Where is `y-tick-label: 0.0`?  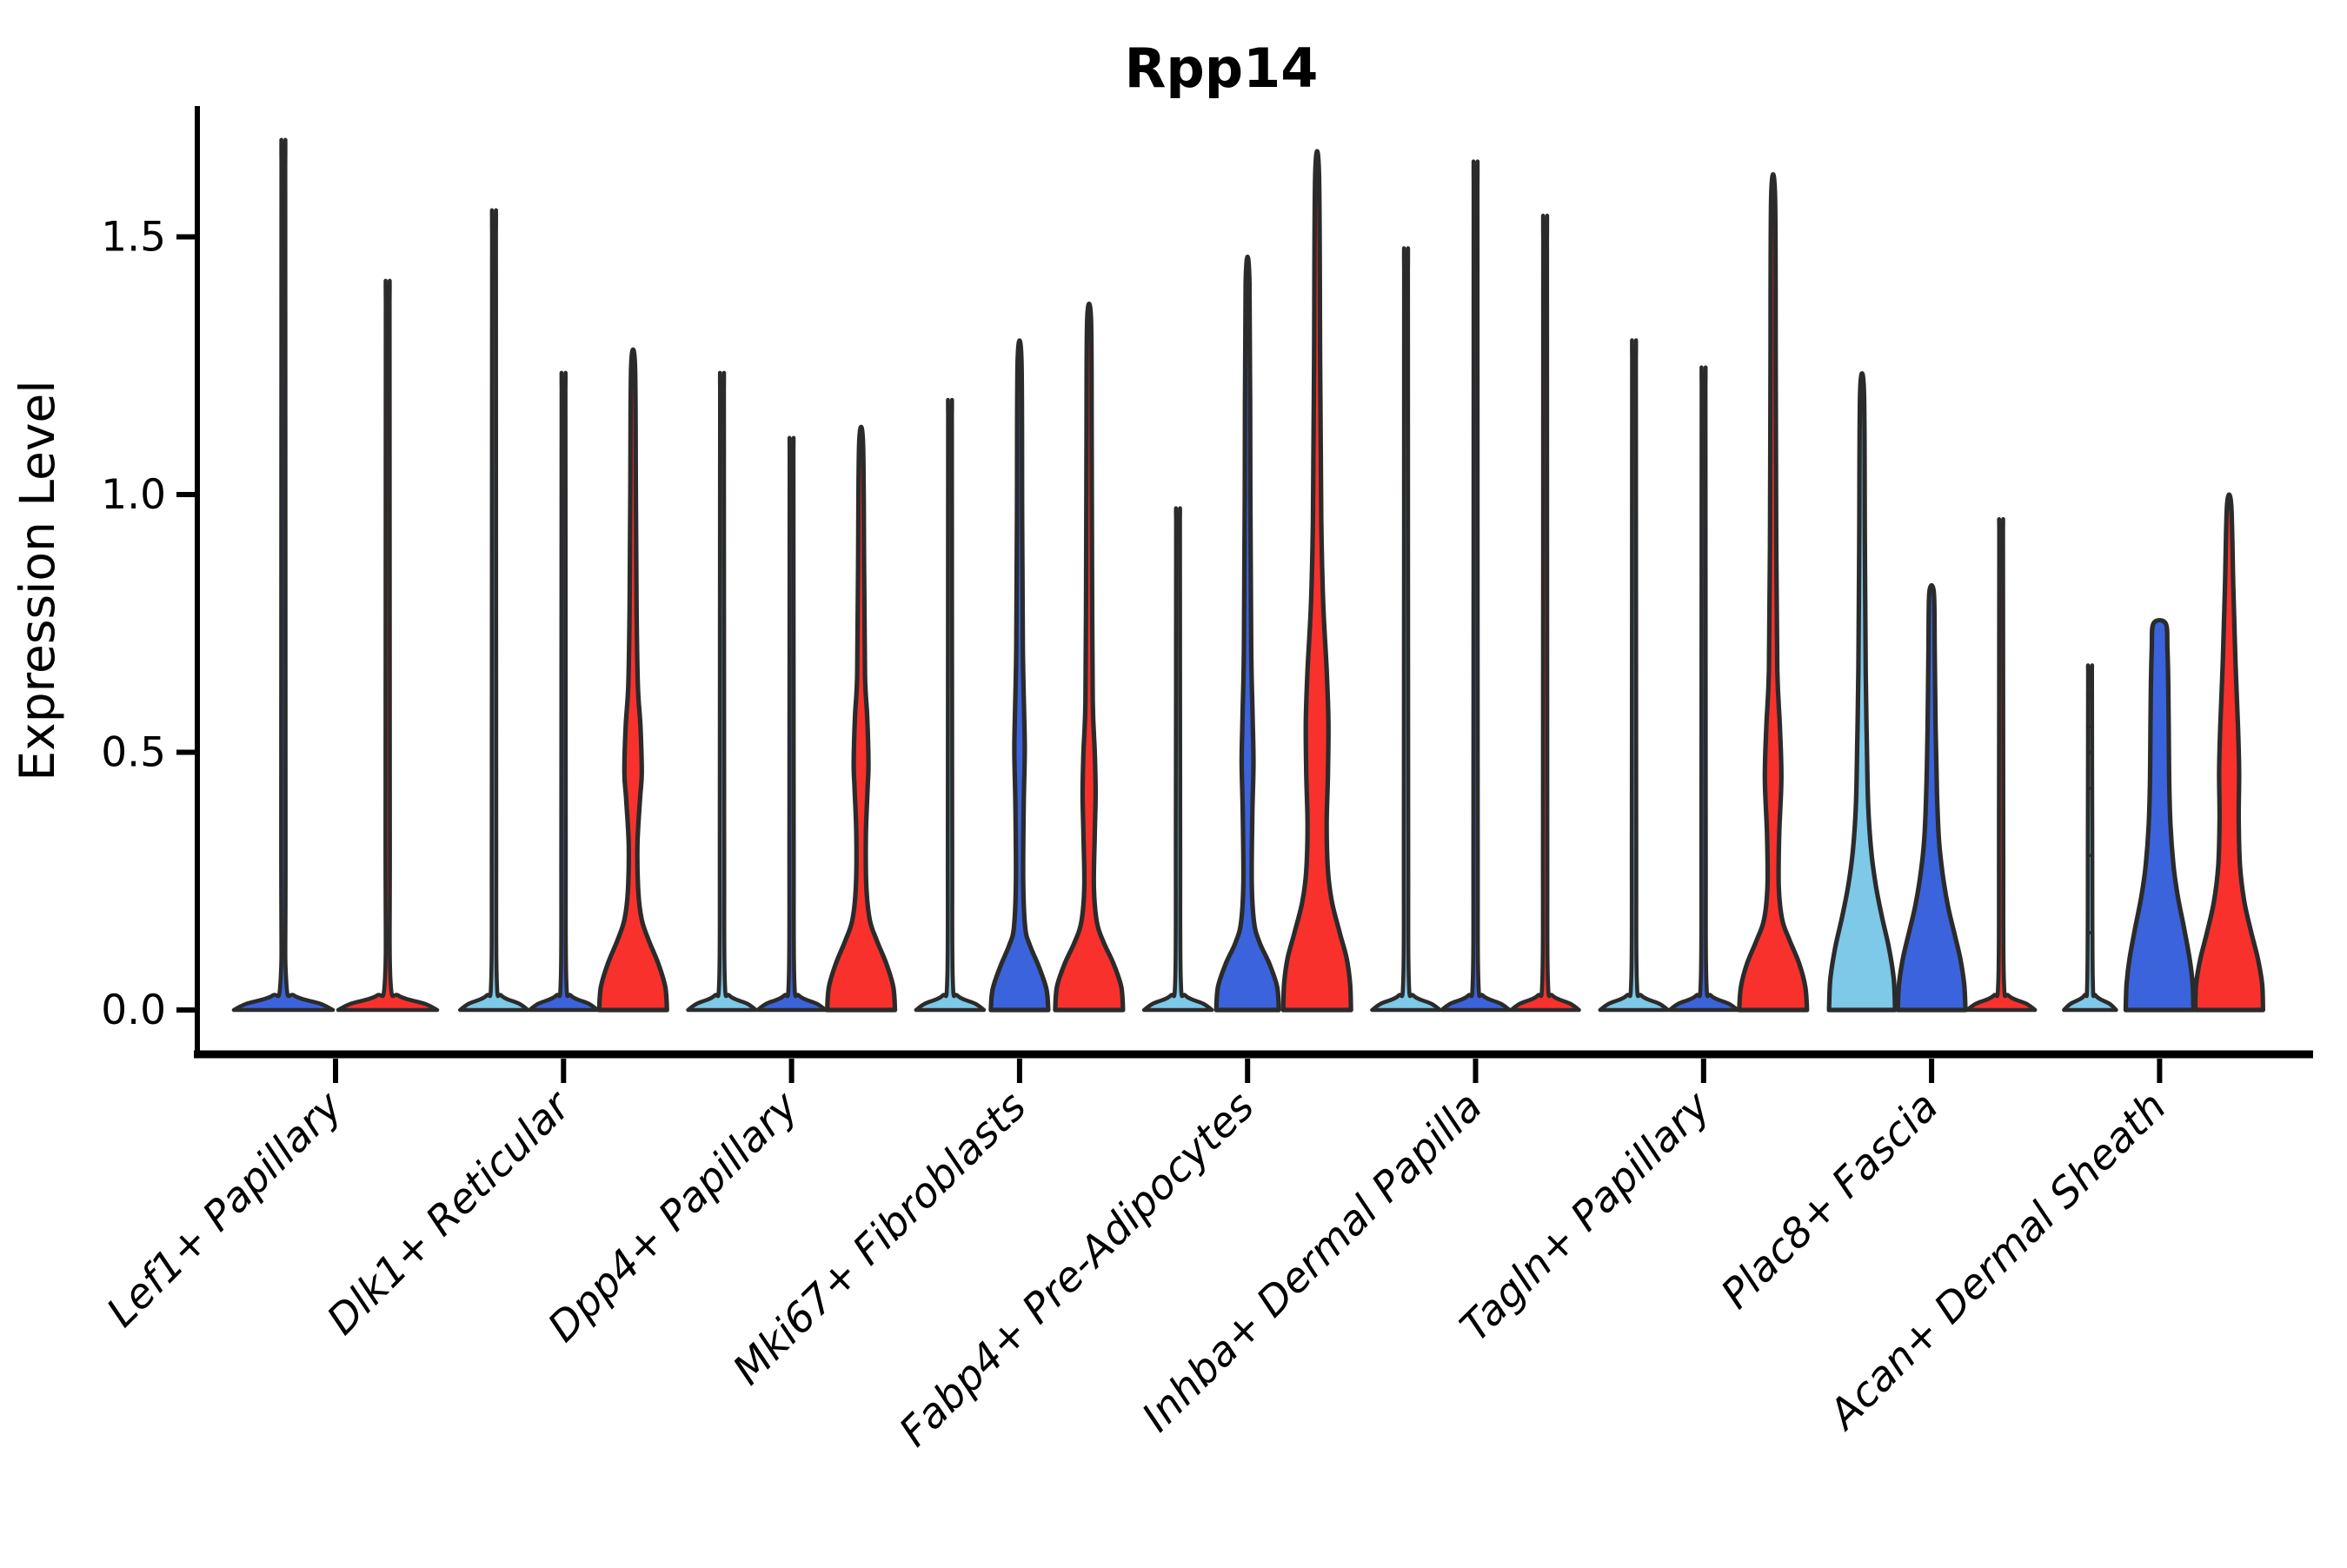 y-tick-label: 0.0 is located at coordinates (133, 1010).